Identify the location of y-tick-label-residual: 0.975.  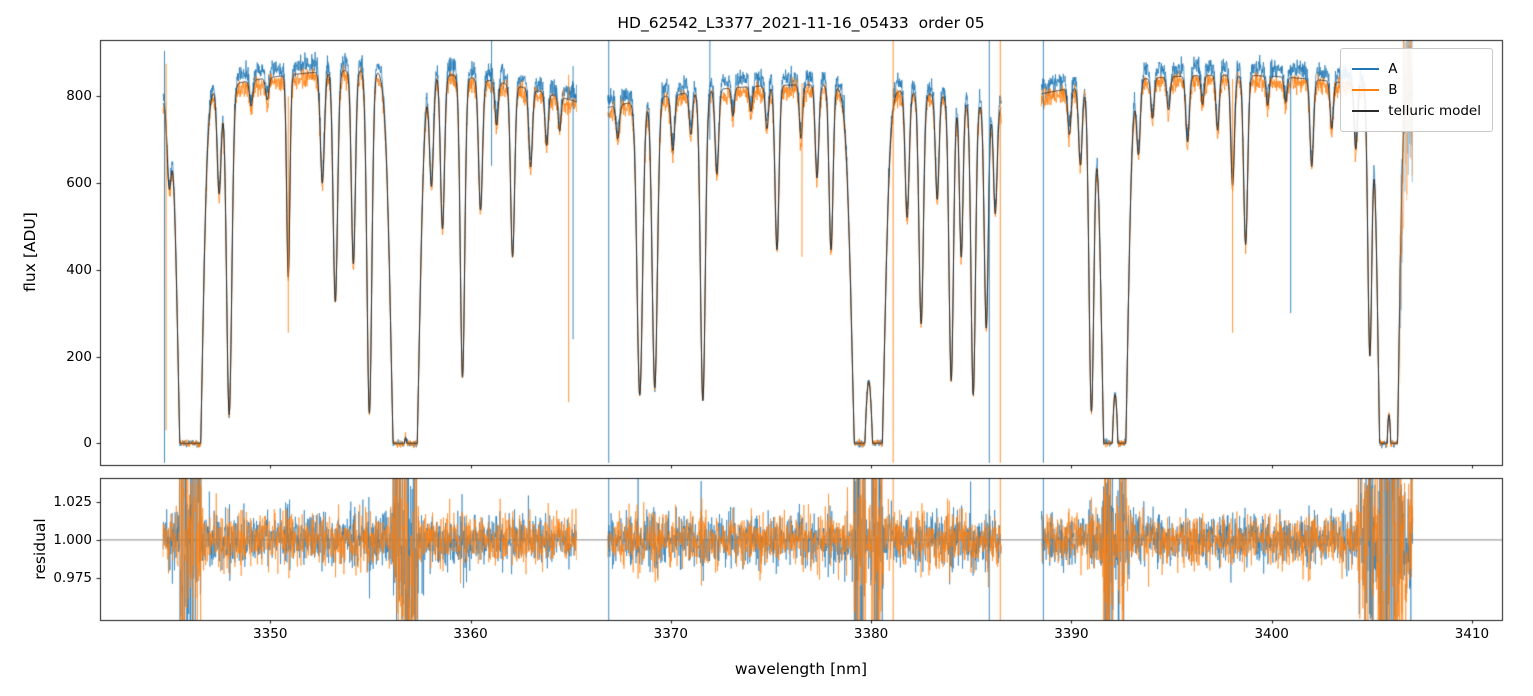
(72, 577).